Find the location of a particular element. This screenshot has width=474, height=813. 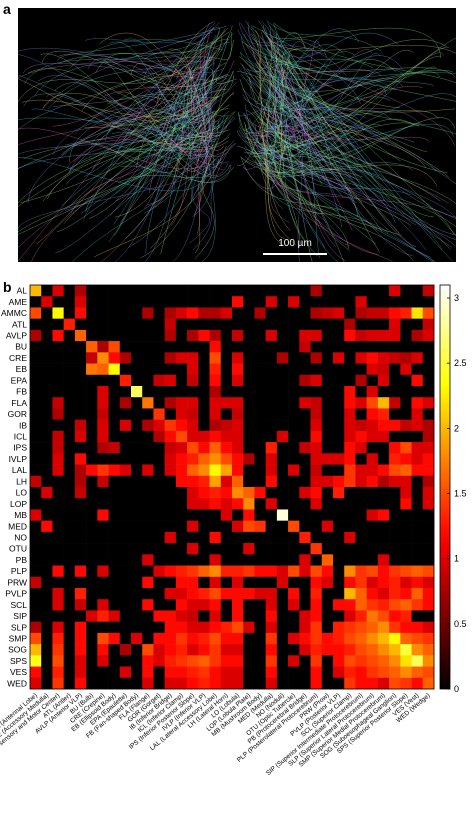

y-tick-label: IB is located at coordinates (23, 425).